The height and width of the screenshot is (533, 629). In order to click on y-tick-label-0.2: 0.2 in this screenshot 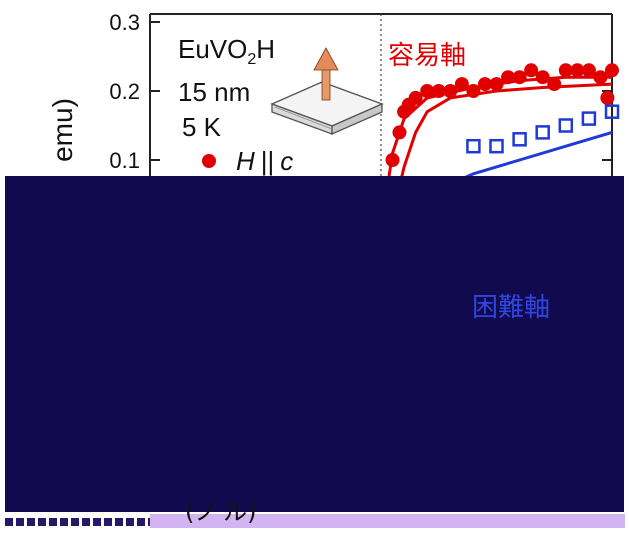, I will do `click(124, 91)`.